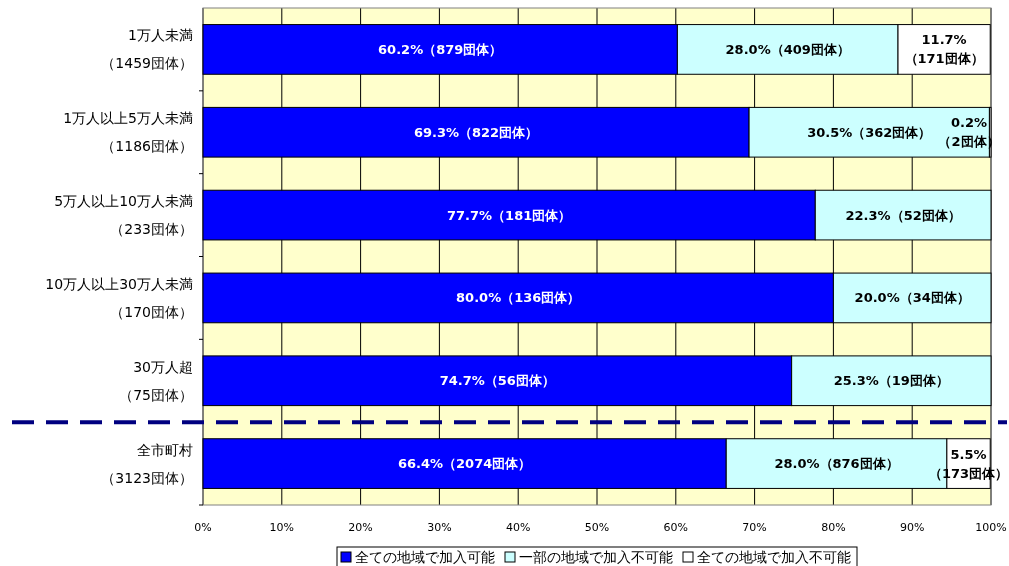 Image resolution: width=1009 pixels, height=566 pixels. What do you see at coordinates (497, 381) in the screenshot?
I see `data-label: 74.7%（56団体）` at bounding box center [497, 381].